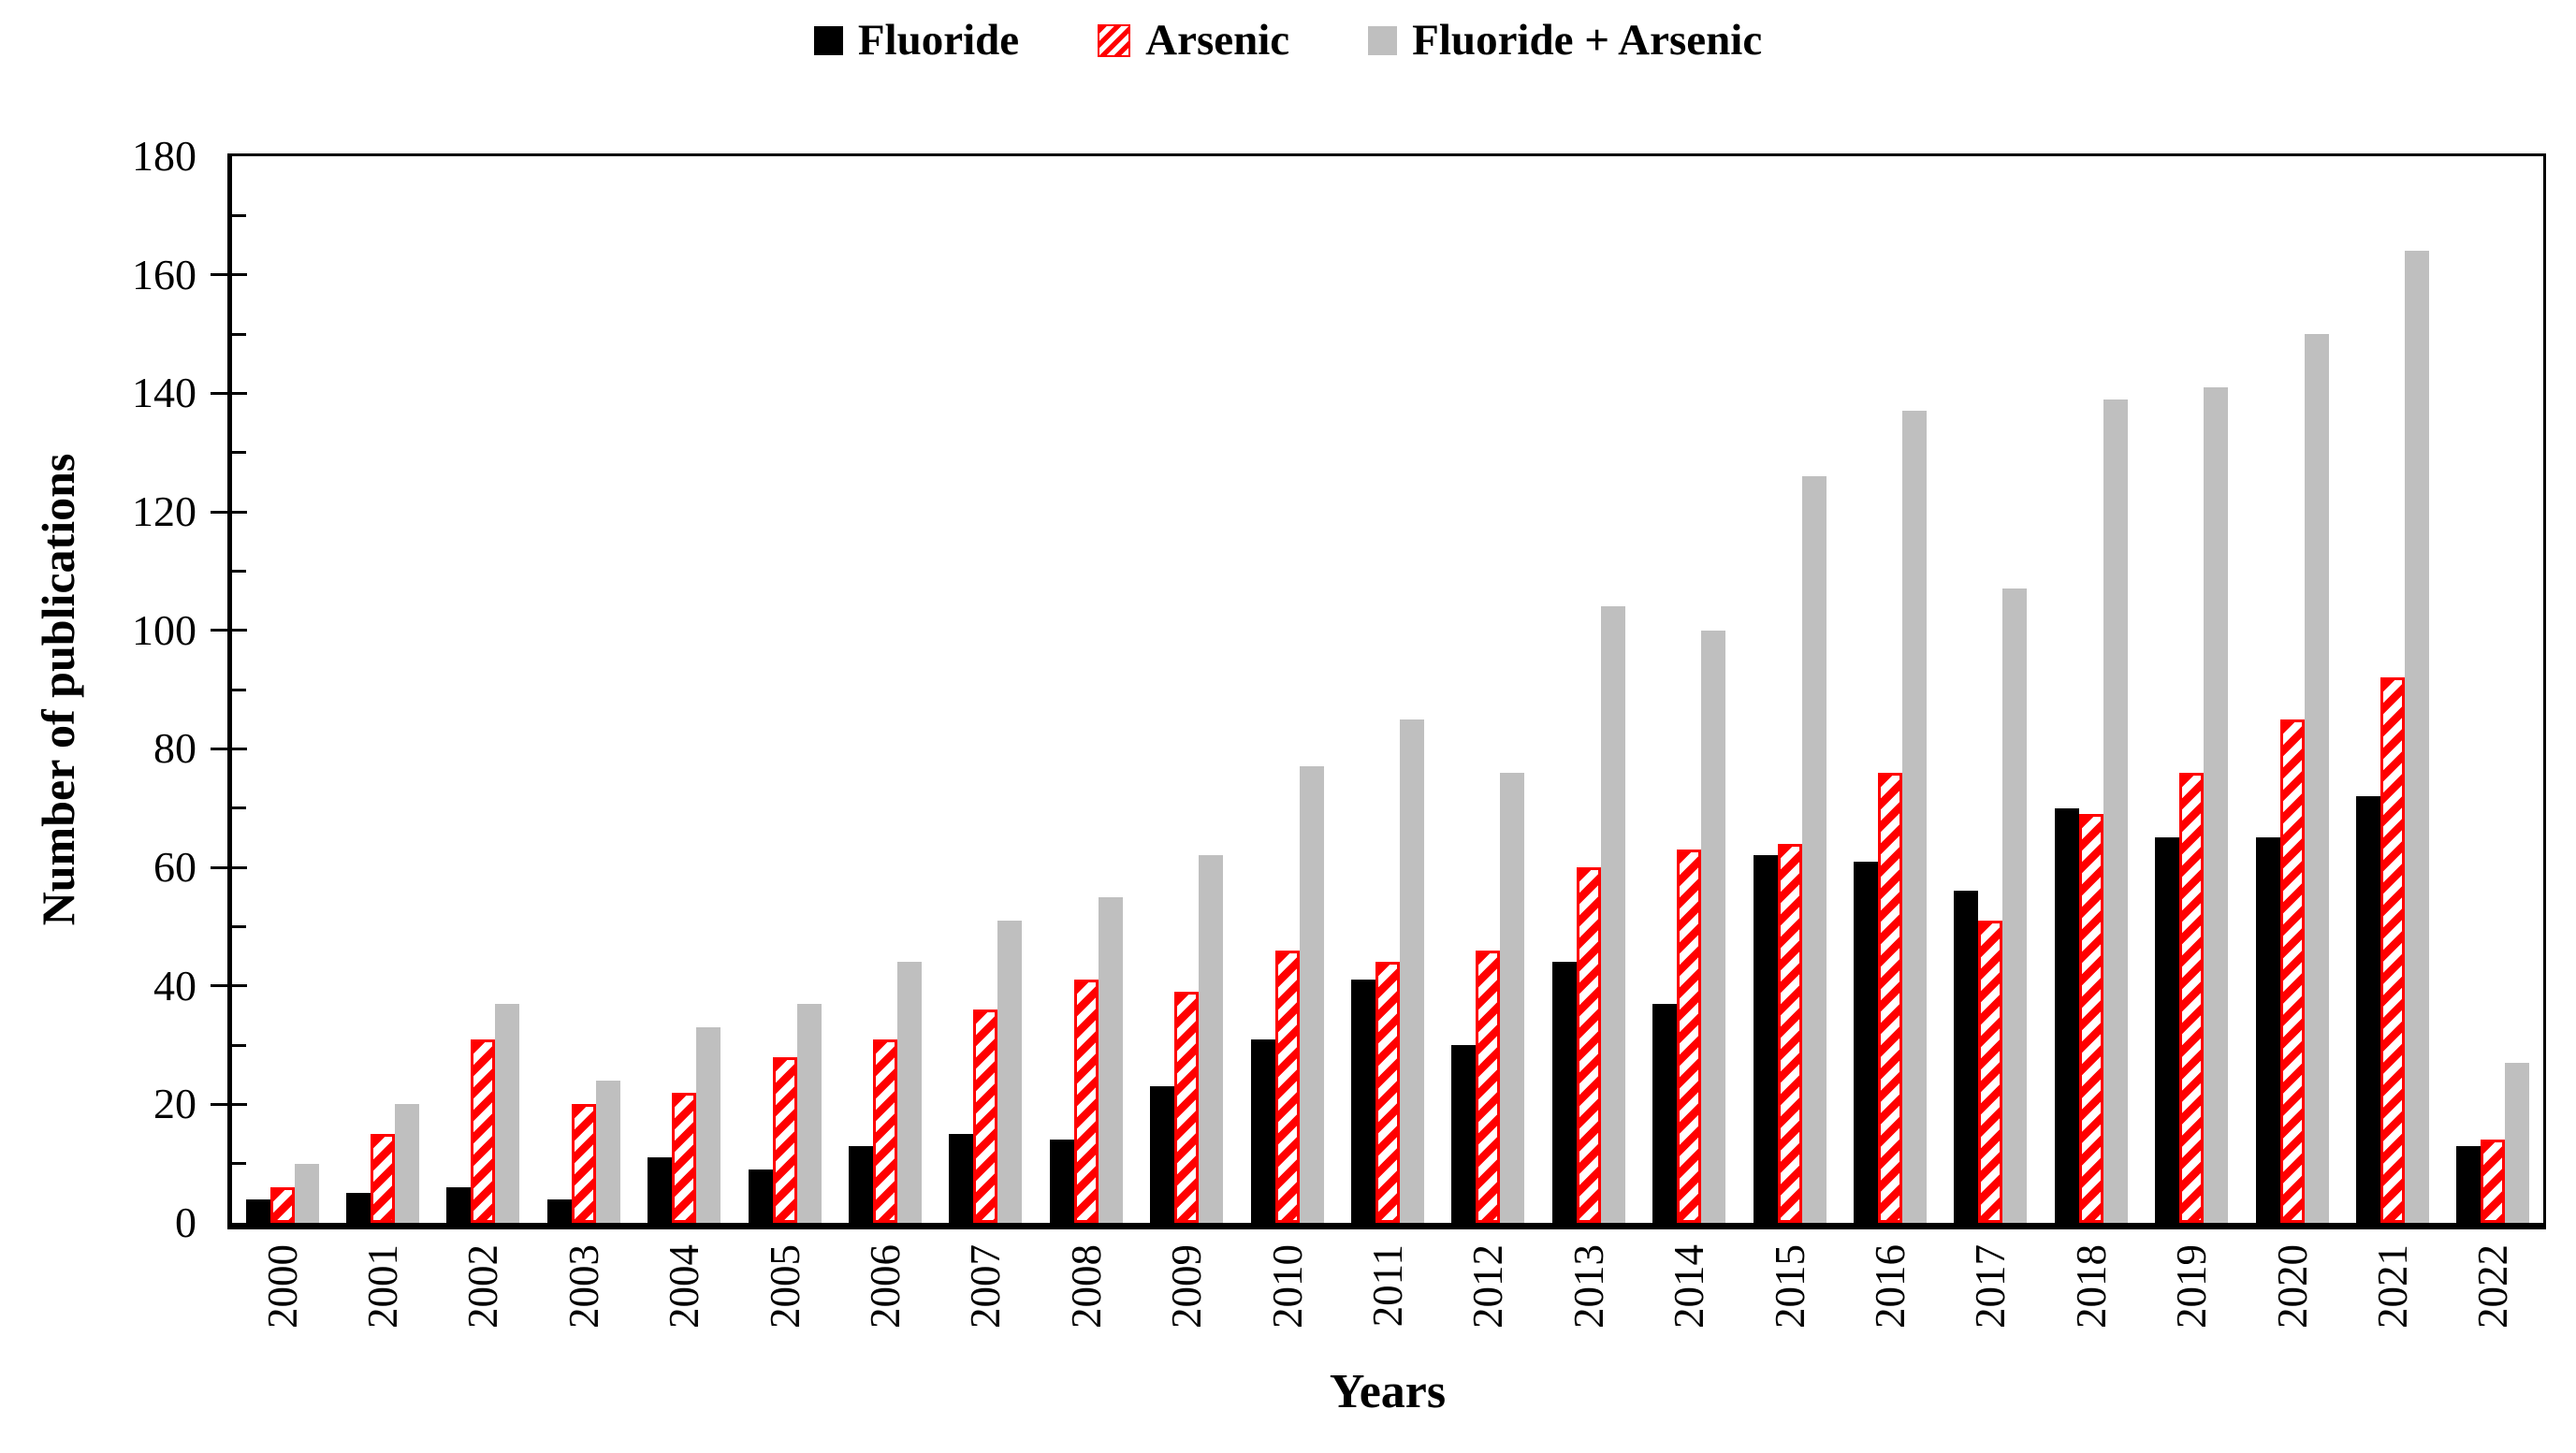 The height and width of the screenshot is (1453, 2576). I want to click on y-tick-label: 140, so click(164, 393).